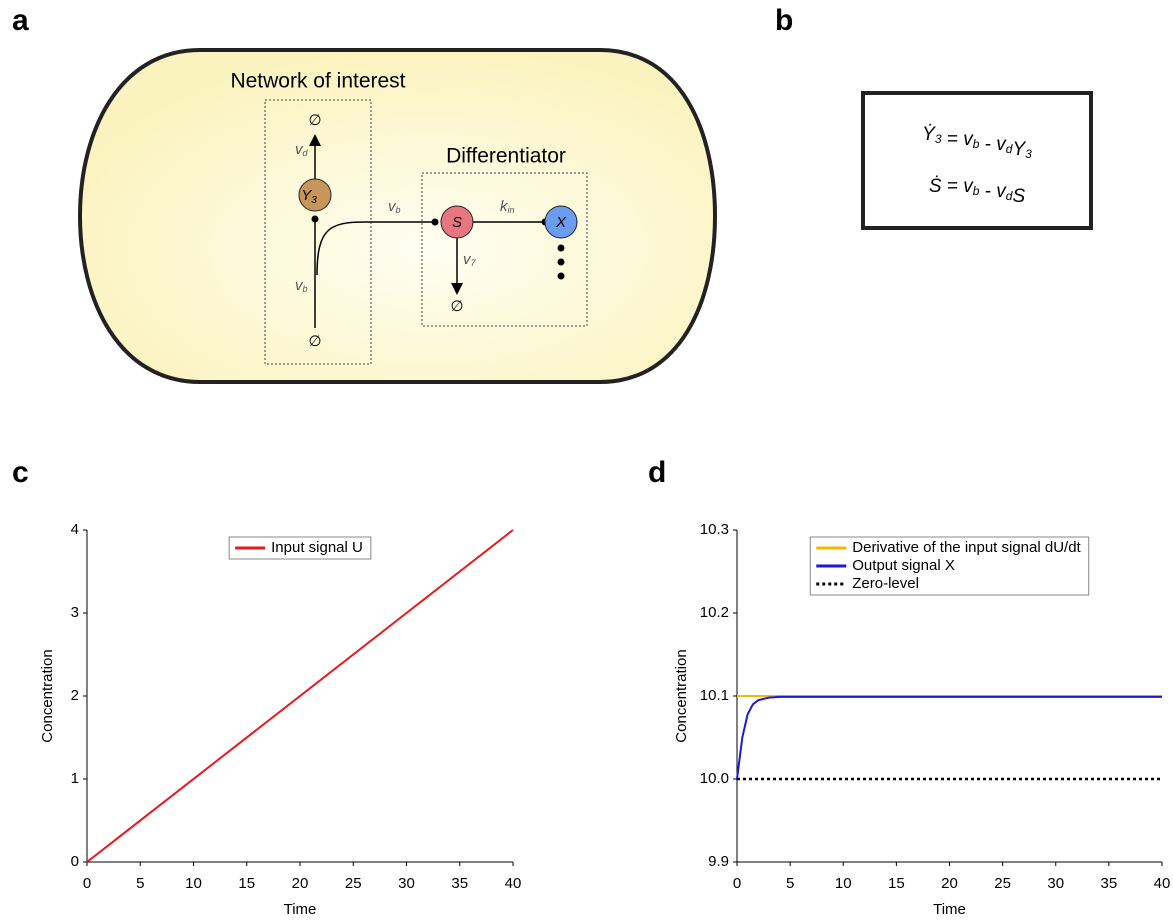  I want to click on y-tick-label: 9.9, so click(718, 861).